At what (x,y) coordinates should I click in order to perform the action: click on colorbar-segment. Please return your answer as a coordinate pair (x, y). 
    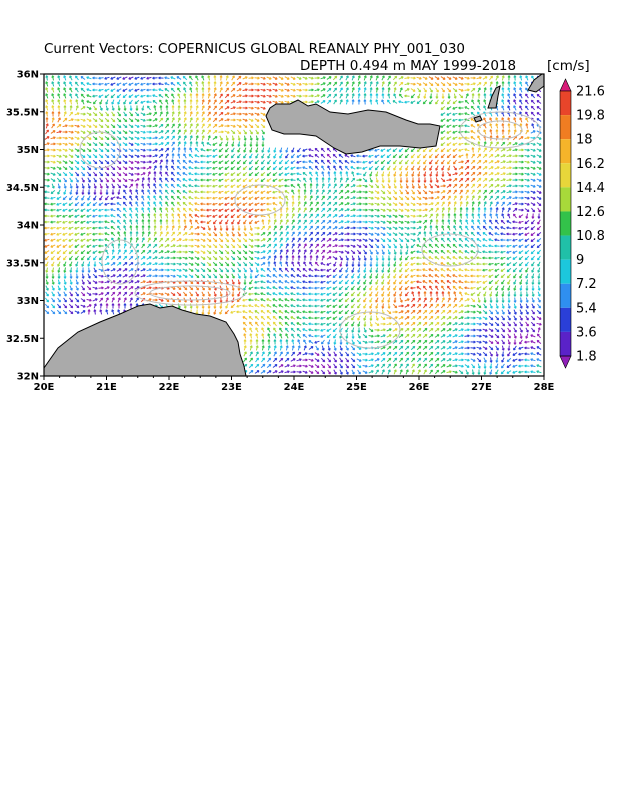
    Looking at the image, I should click on (565, 343).